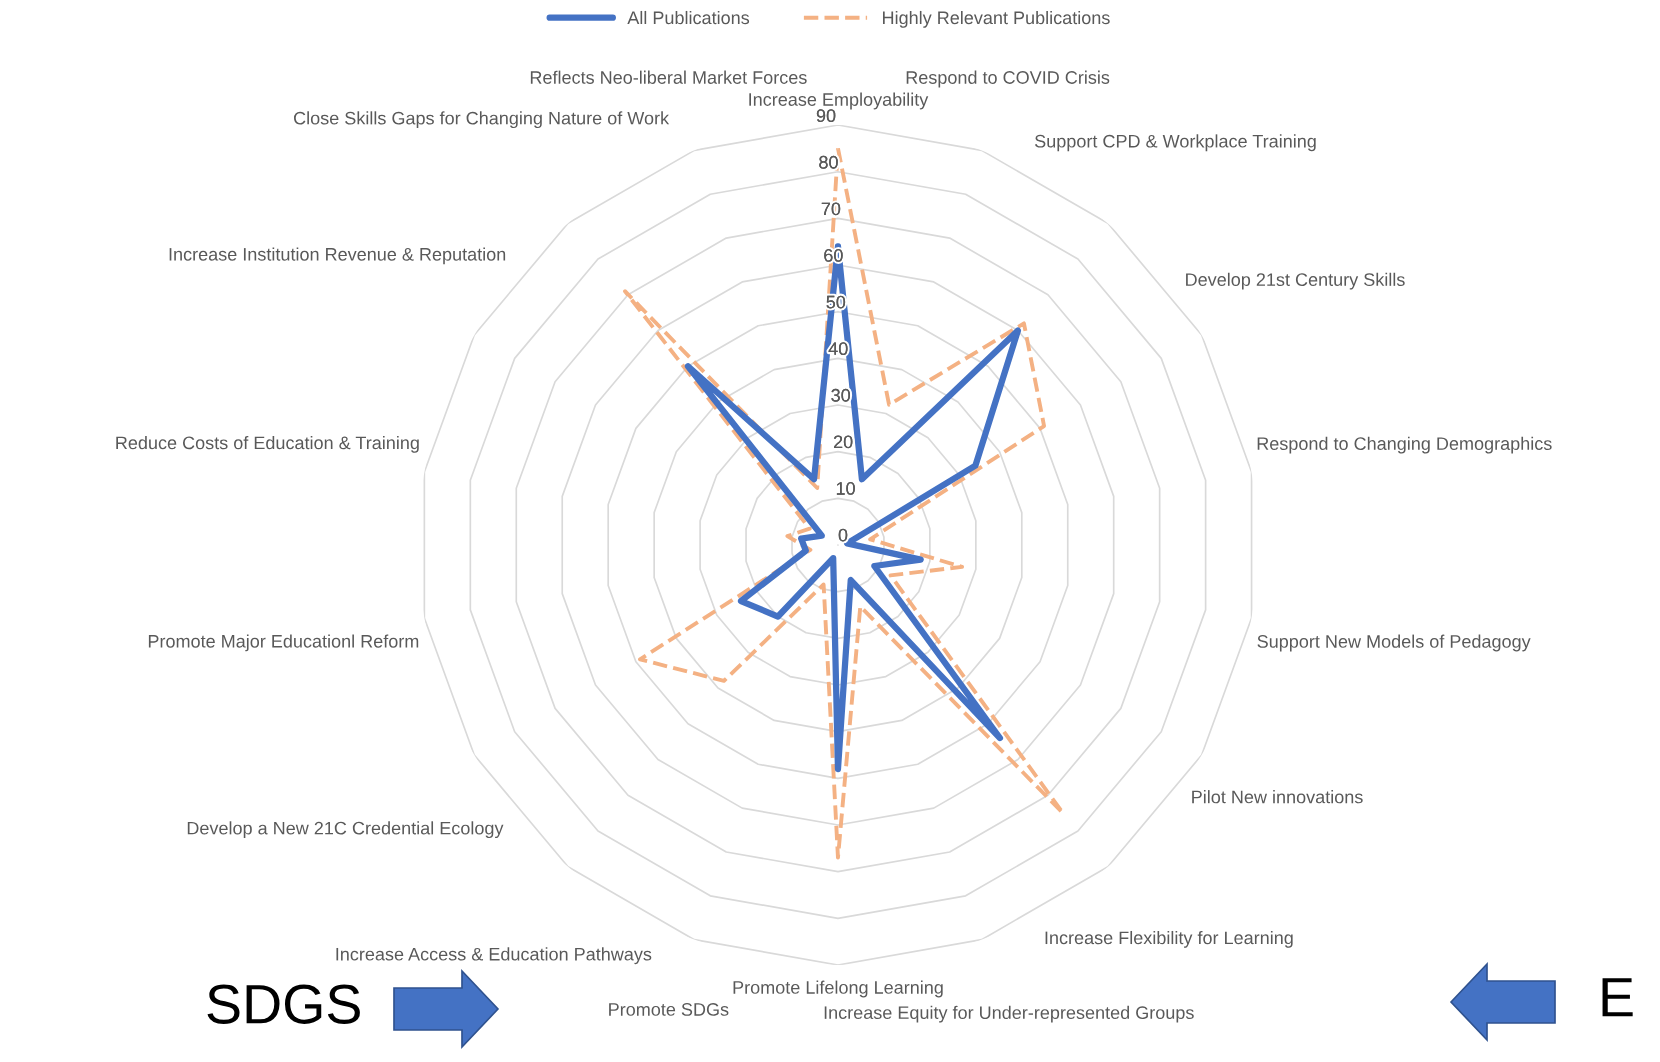 The image size is (1660, 1062). I want to click on spoke-label: Close Skills Gaps for Changing Nature of Work, so click(482, 120).